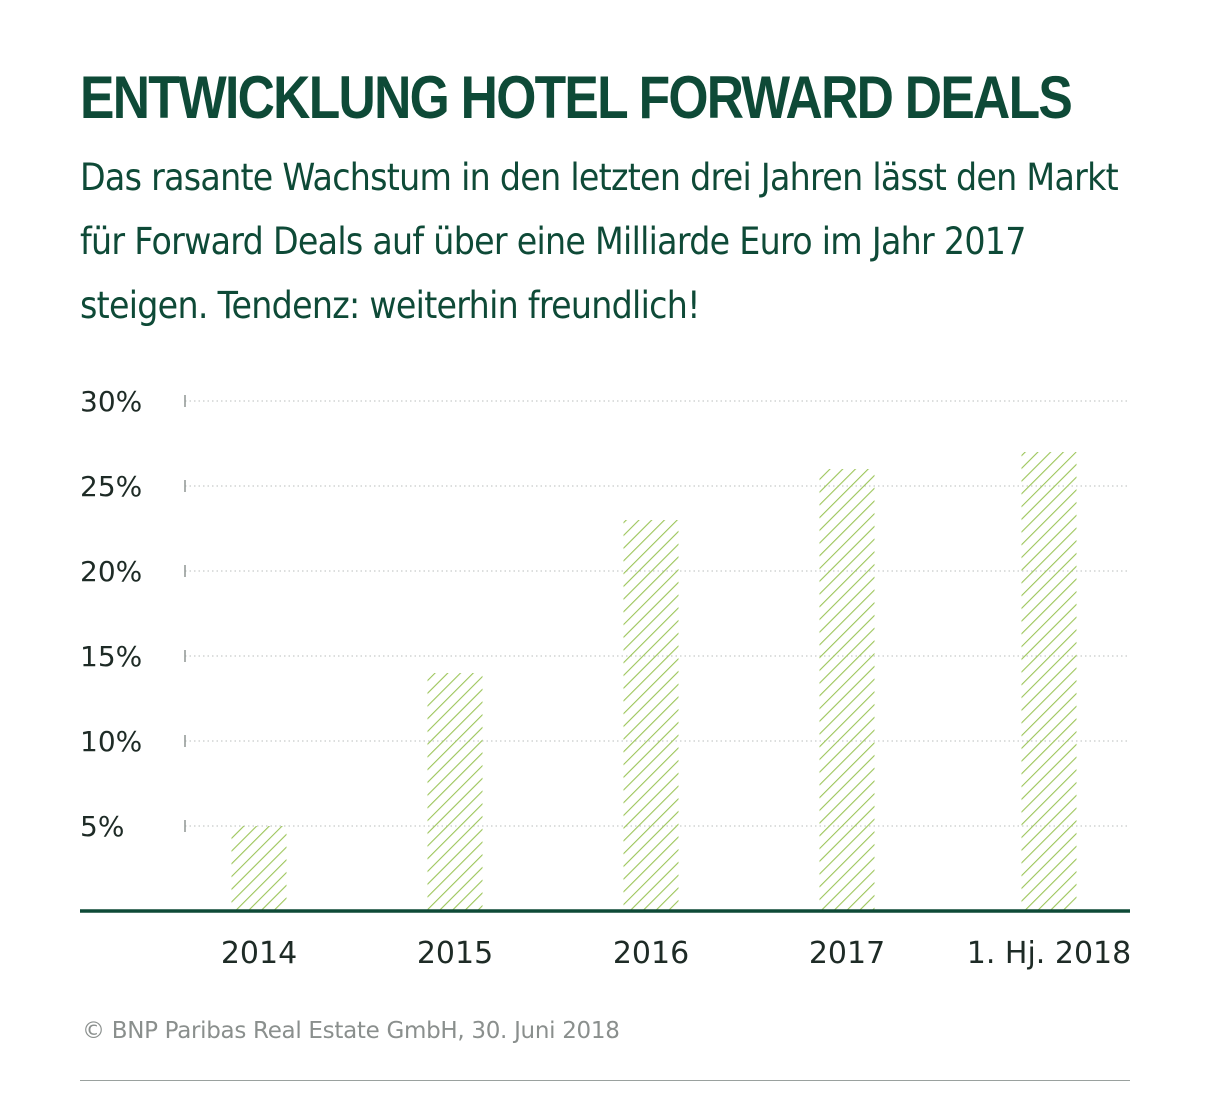 This screenshot has height=1094, width=1220. I want to click on bar-1-Hj-2018, so click(1049, 681).